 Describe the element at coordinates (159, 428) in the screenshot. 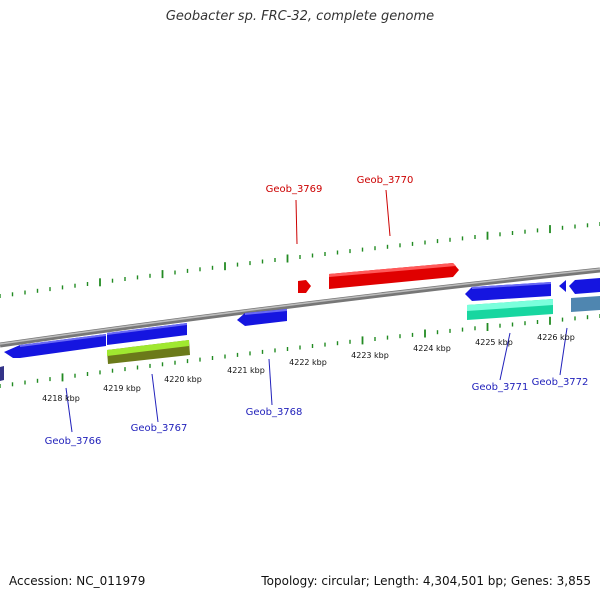

I see `gene-label-geob-3767: Geob_3767` at that location.